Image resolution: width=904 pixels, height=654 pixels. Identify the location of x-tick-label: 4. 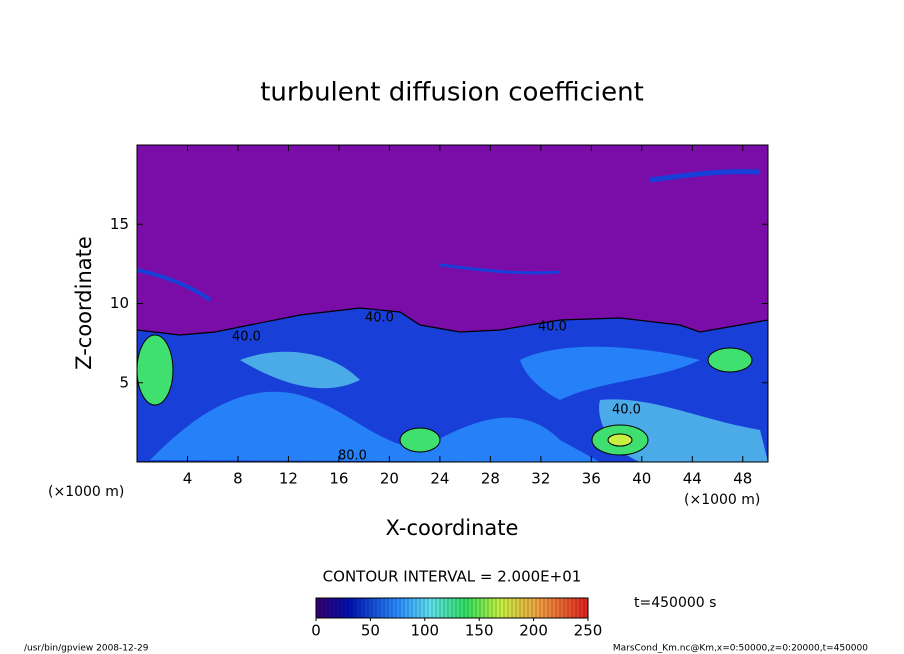
(188, 479).